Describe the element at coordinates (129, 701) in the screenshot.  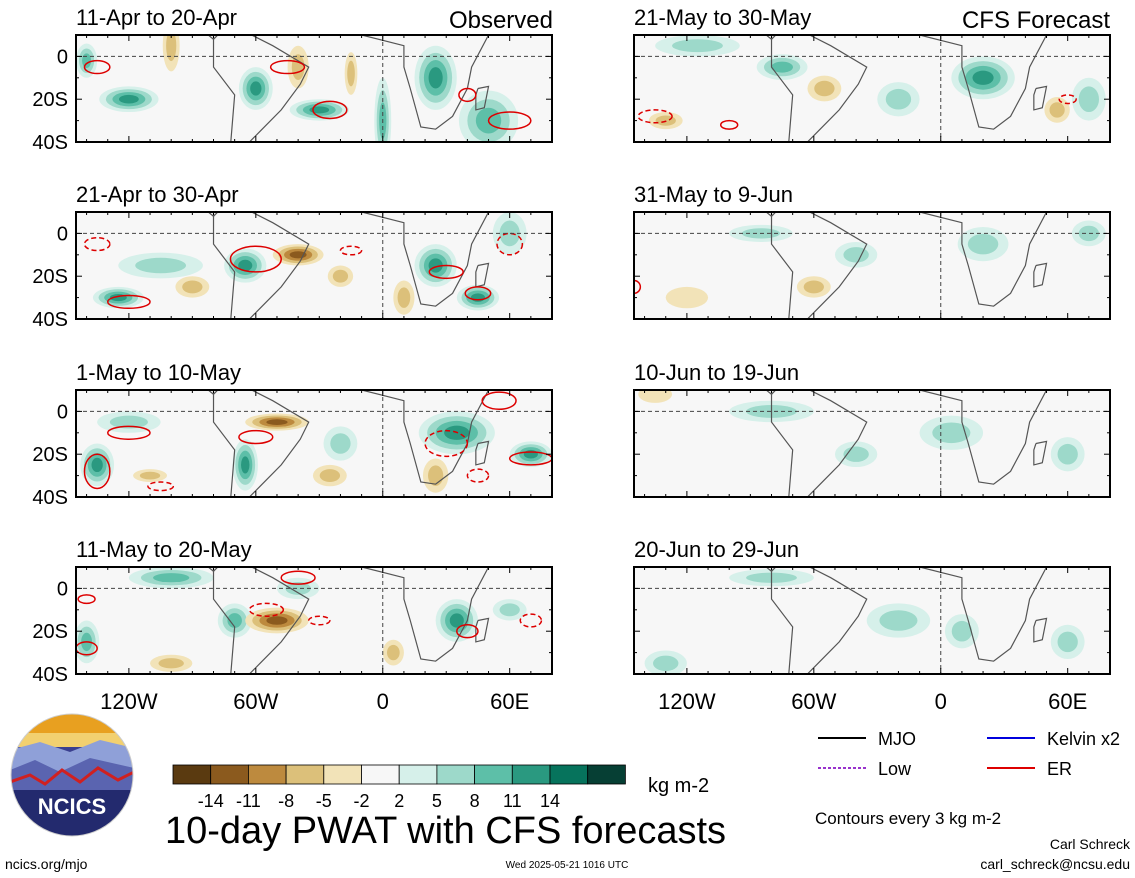
I see `x-tick-label: 120W` at that location.